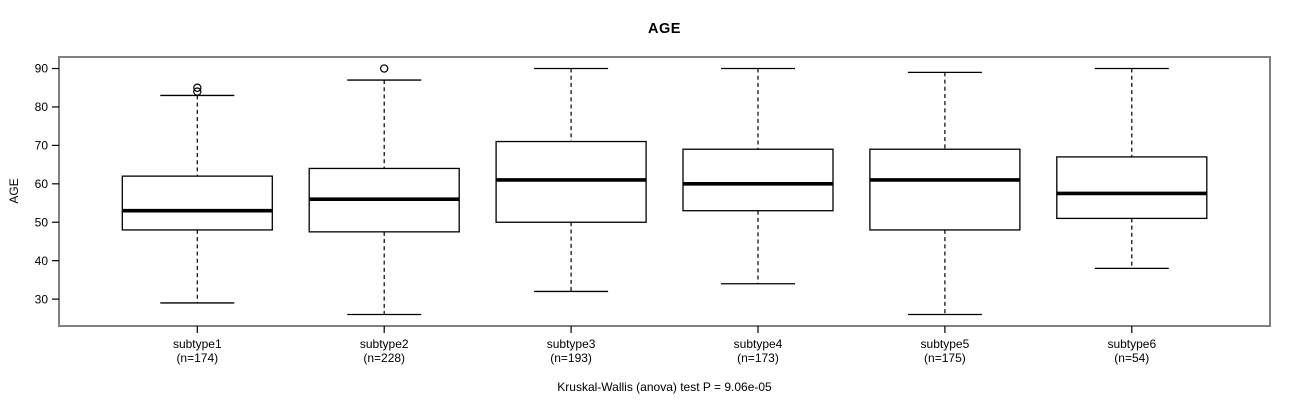 The width and height of the screenshot is (1300, 400). I want to click on box-group-subtype6, so click(1132, 200).